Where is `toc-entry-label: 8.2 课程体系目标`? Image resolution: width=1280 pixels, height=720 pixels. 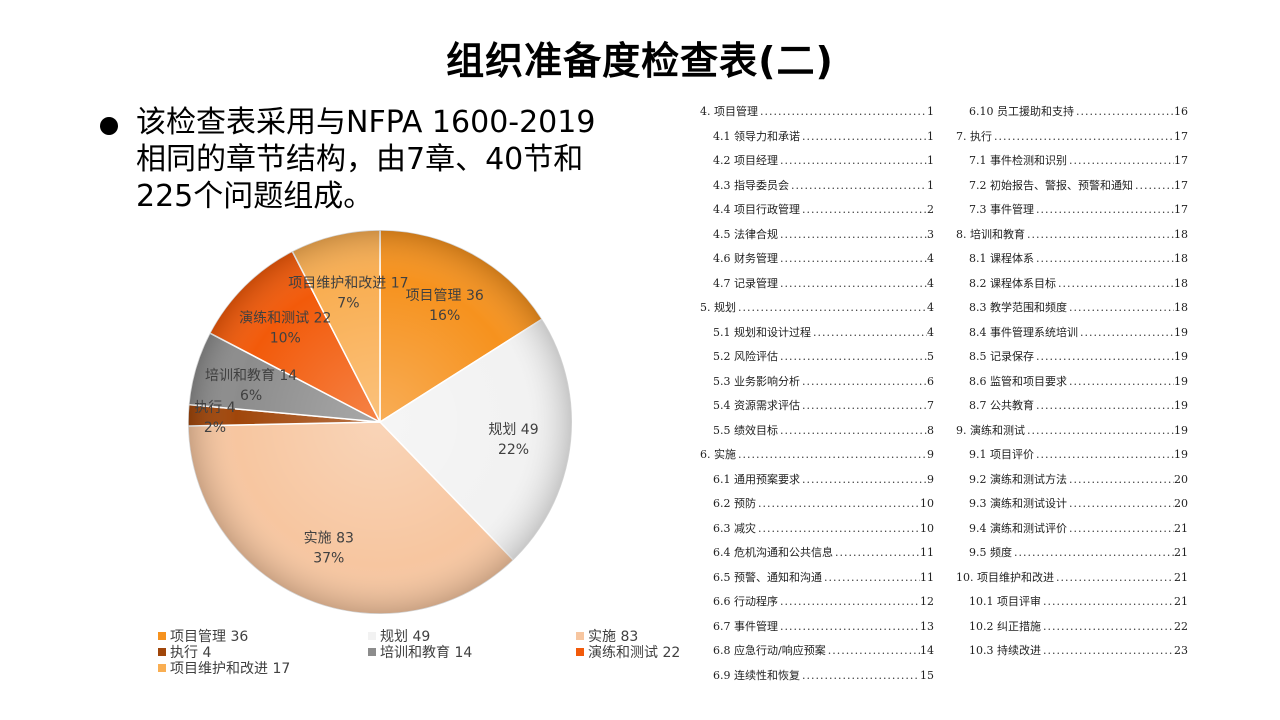 toc-entry-label: 8.2 课程体系目标 is located at coordinates (1012, 283).